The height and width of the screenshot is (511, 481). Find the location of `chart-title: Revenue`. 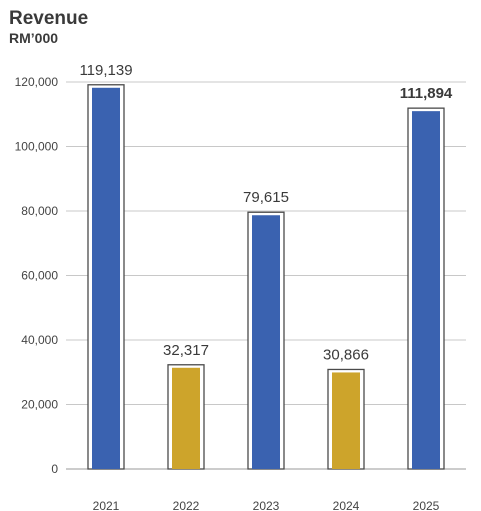

chart-title: Revenue is located at coordinates (49, 18).